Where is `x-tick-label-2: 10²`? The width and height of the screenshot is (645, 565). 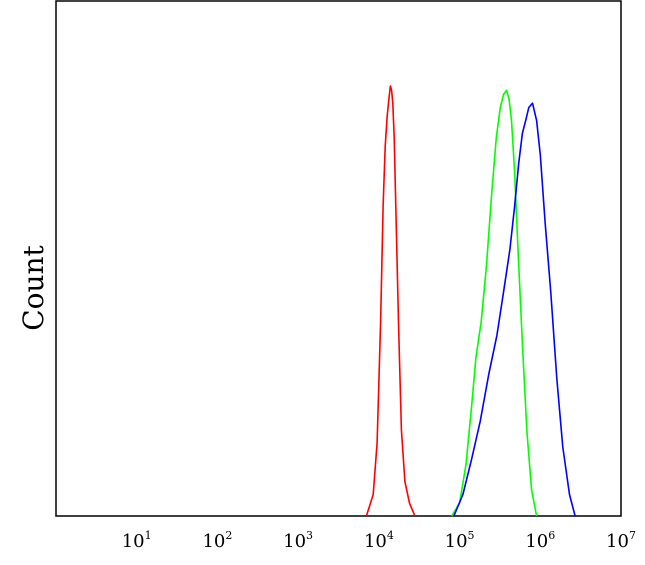
x-tick-label-2: 10² is located at coordinates (217, 540).